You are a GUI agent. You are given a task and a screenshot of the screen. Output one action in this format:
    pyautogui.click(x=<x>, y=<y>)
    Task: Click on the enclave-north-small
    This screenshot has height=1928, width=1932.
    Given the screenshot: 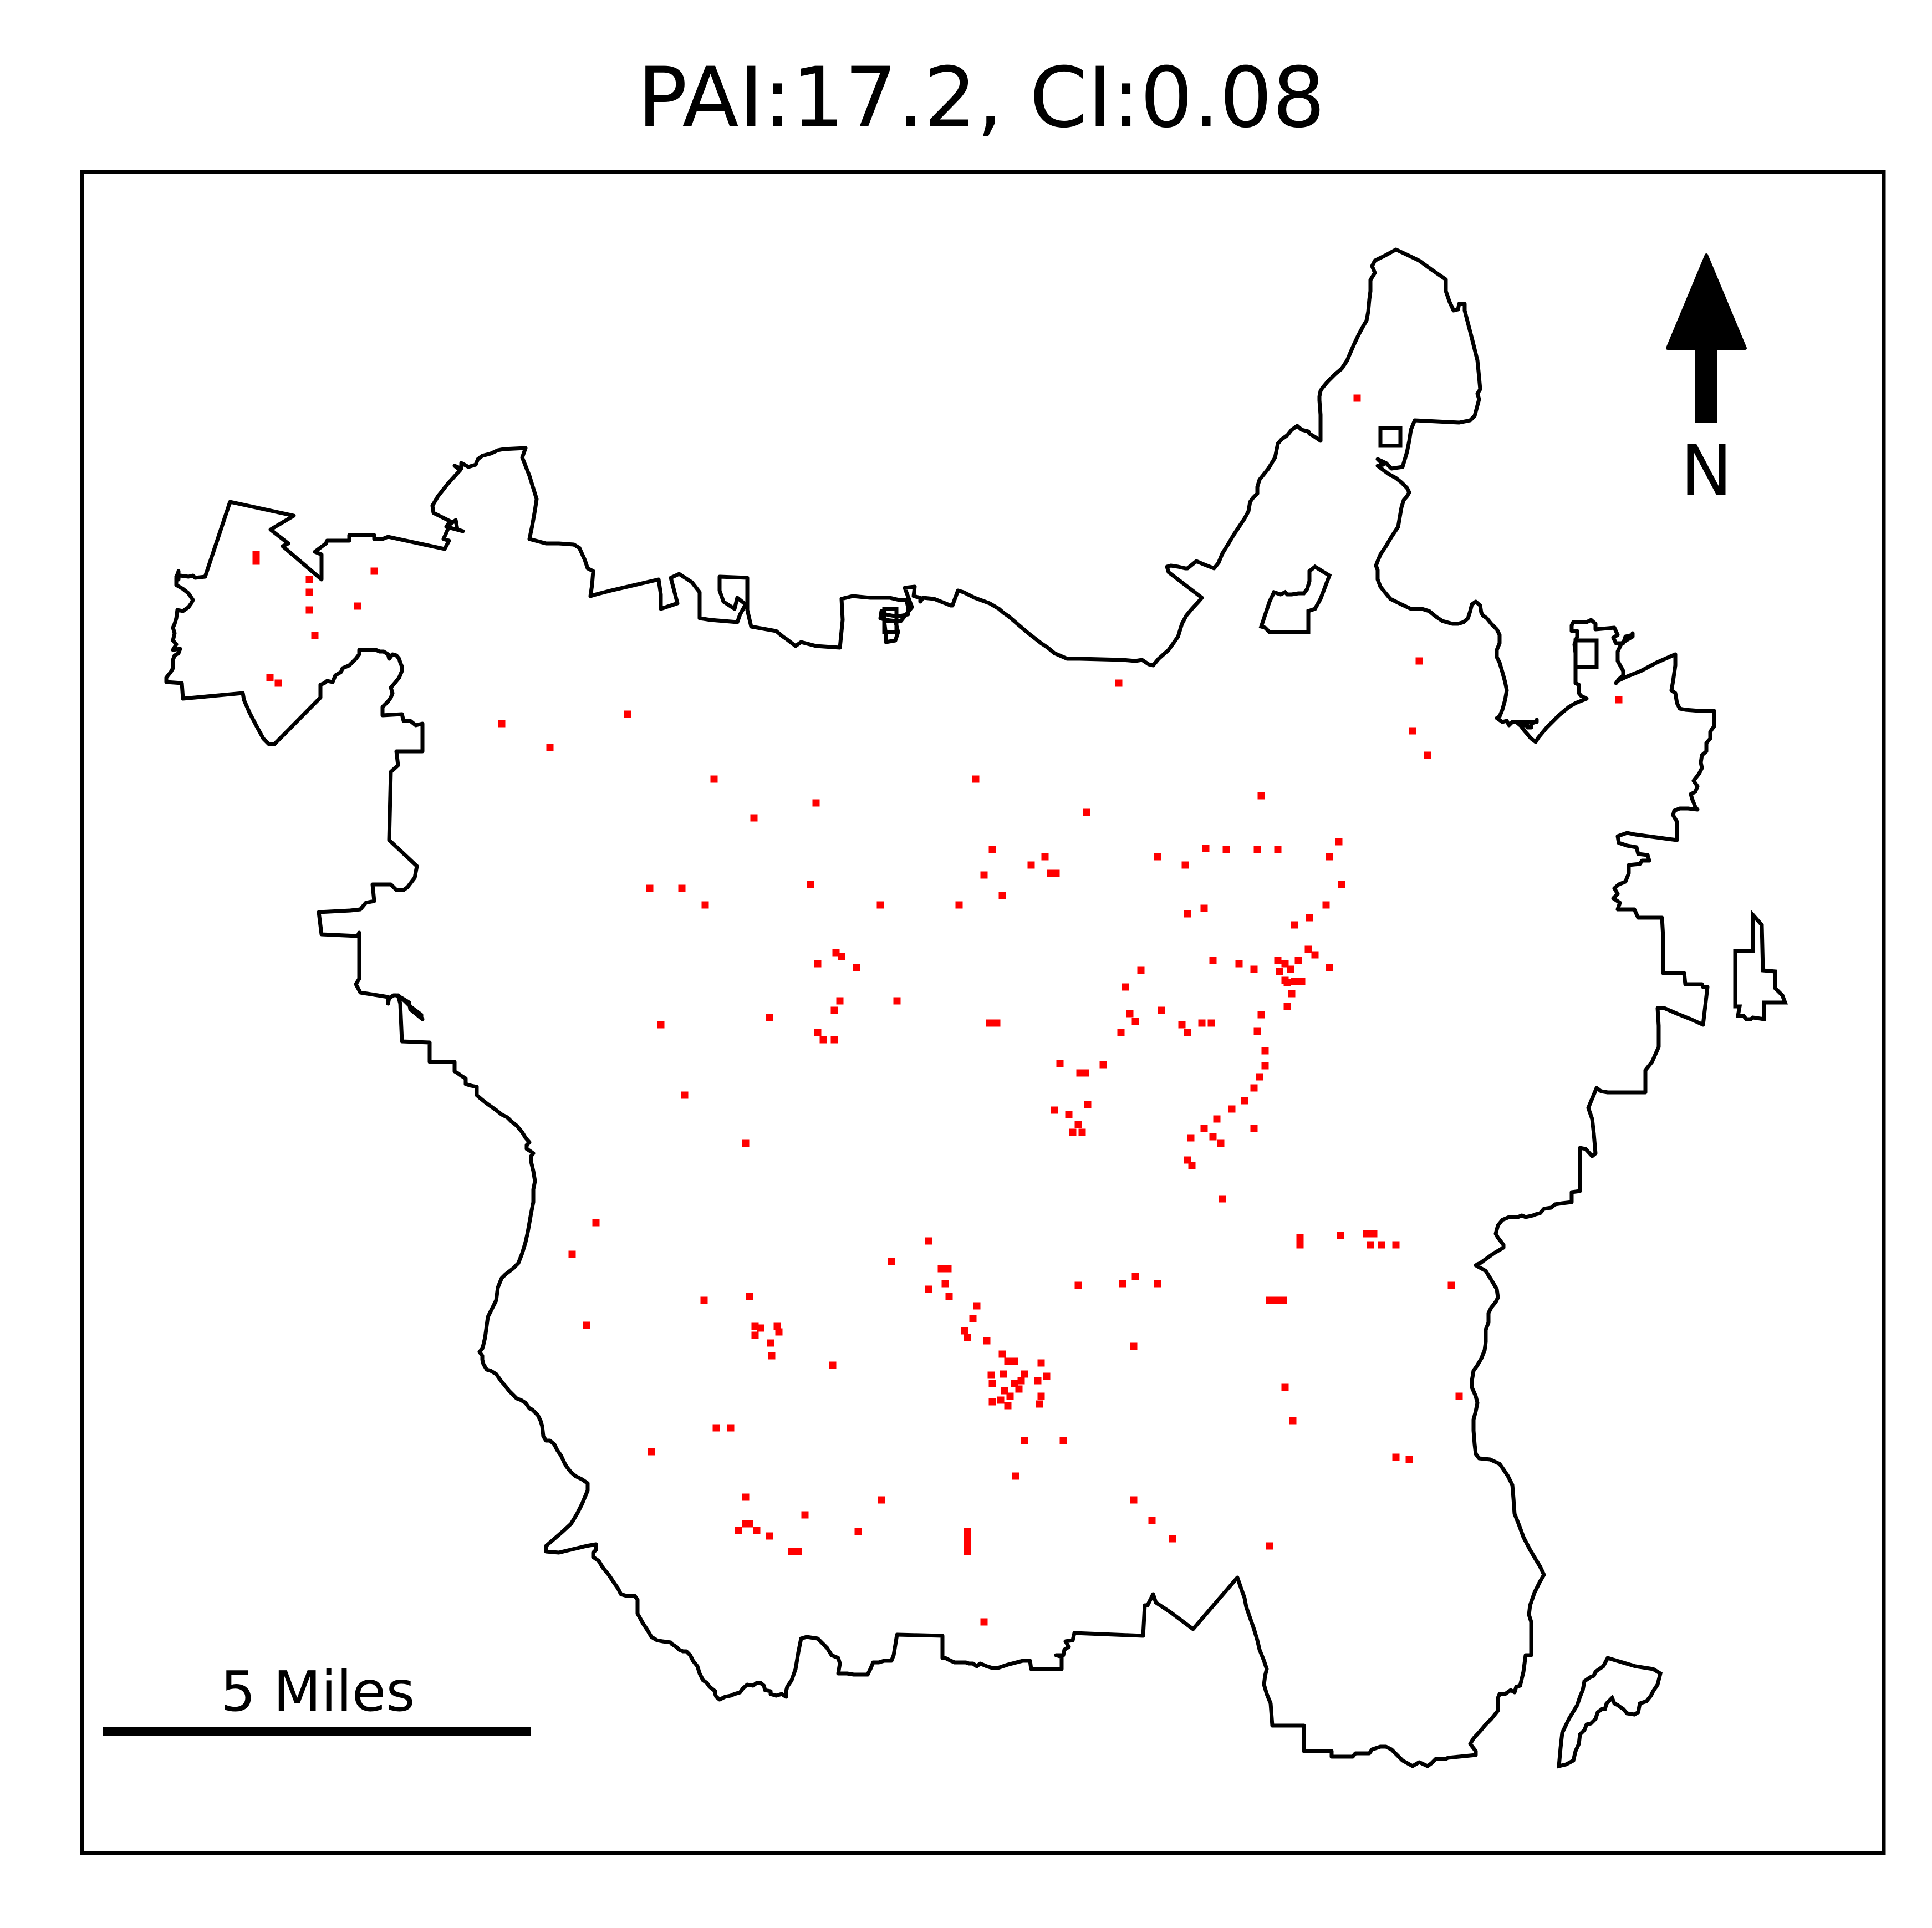 What is the action you would take?
    pyautogui.click(x=890, y=620)
    